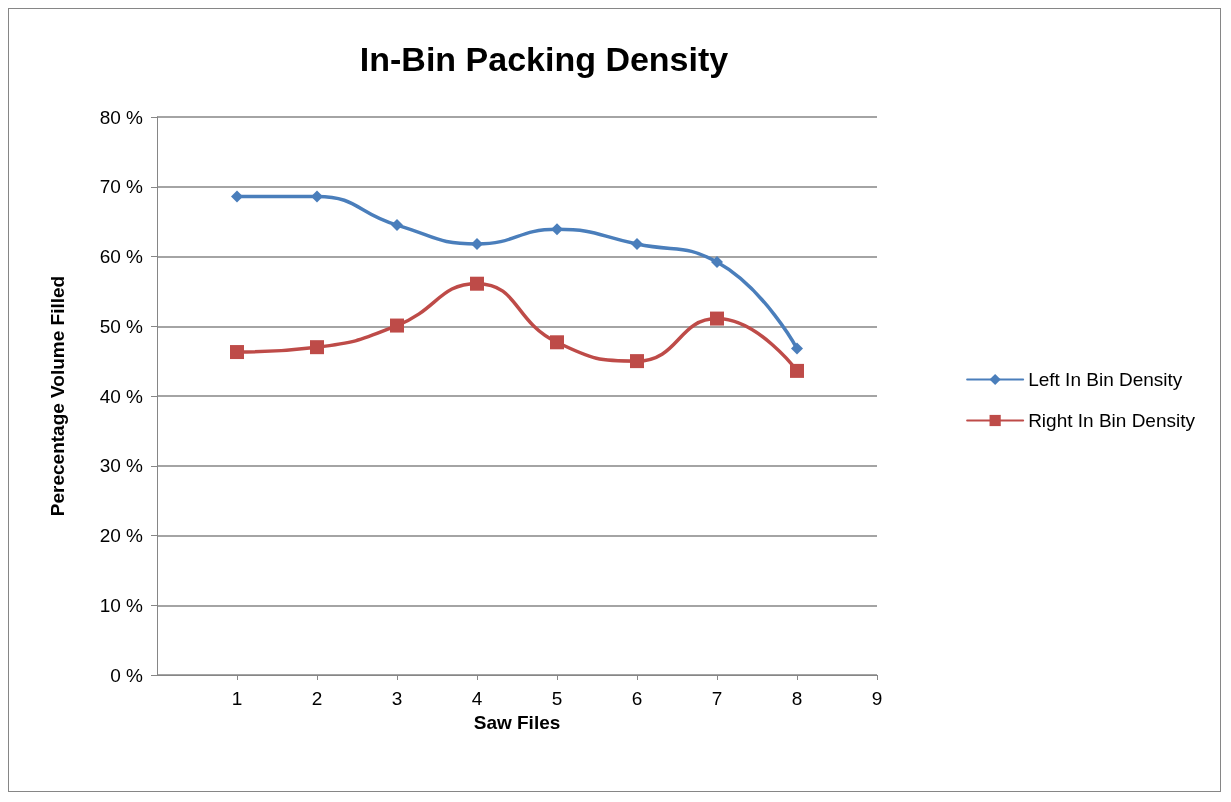  I want to click on y-tick-label: 80 %, so click(121, 117).